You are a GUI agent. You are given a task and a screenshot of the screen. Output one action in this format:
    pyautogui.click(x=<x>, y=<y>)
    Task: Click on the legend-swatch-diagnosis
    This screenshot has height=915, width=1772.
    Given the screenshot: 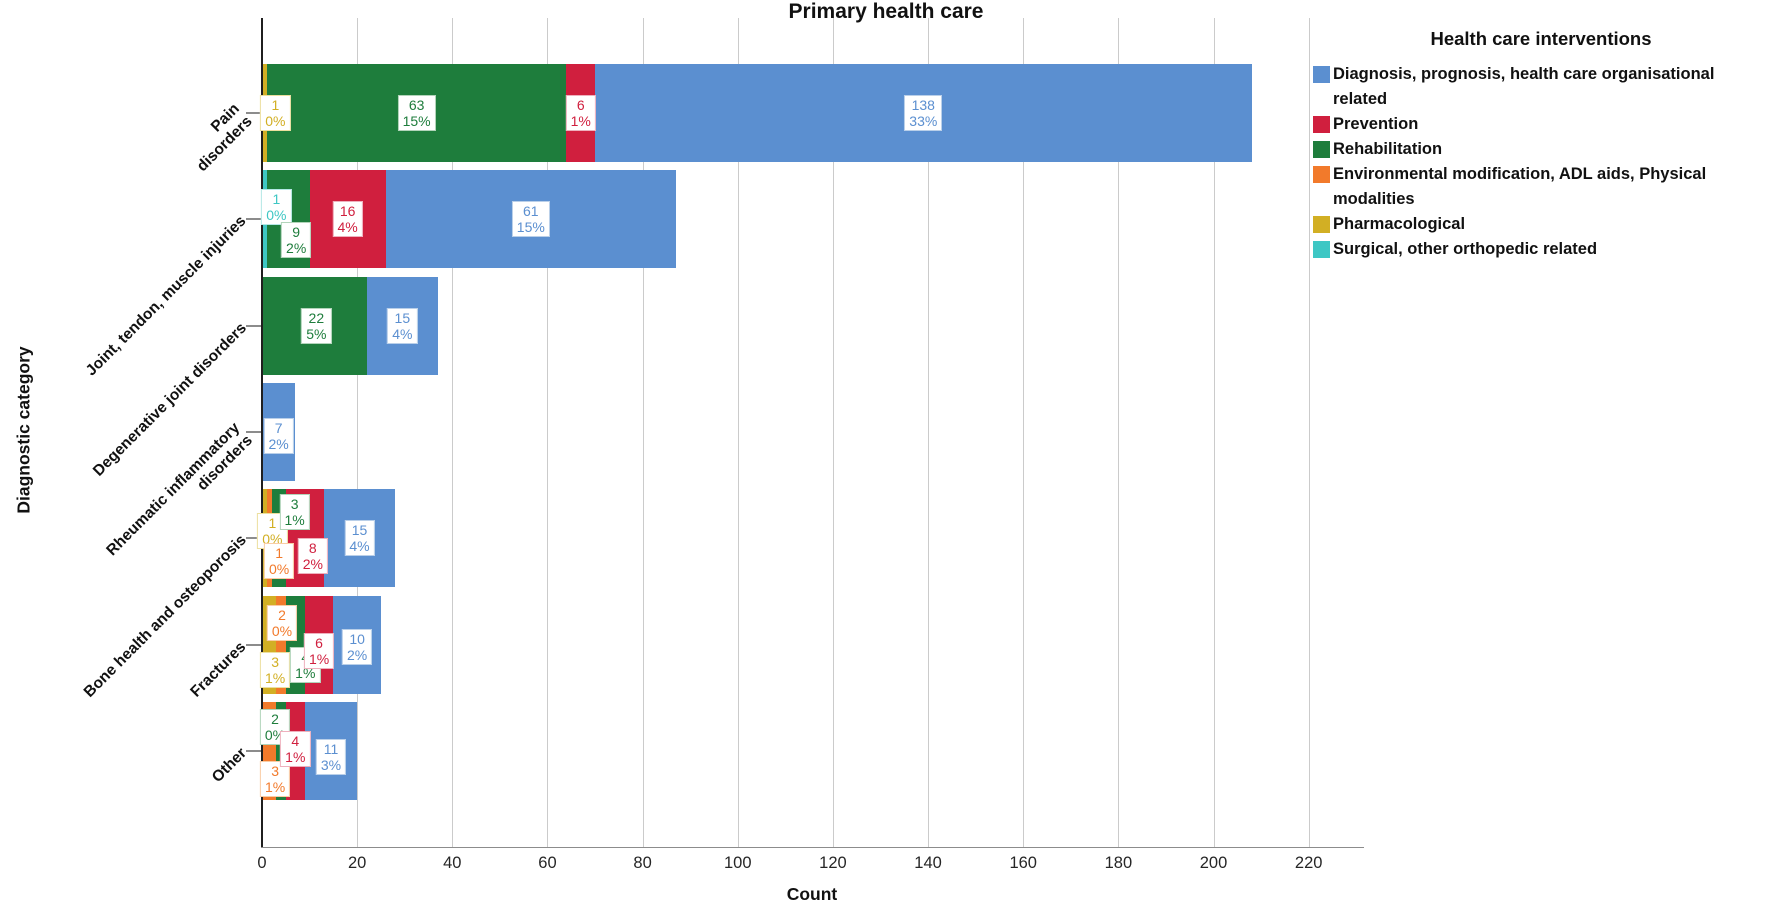 What is the action you would take?
    pyautogui.click(x=1321, y=74)
    